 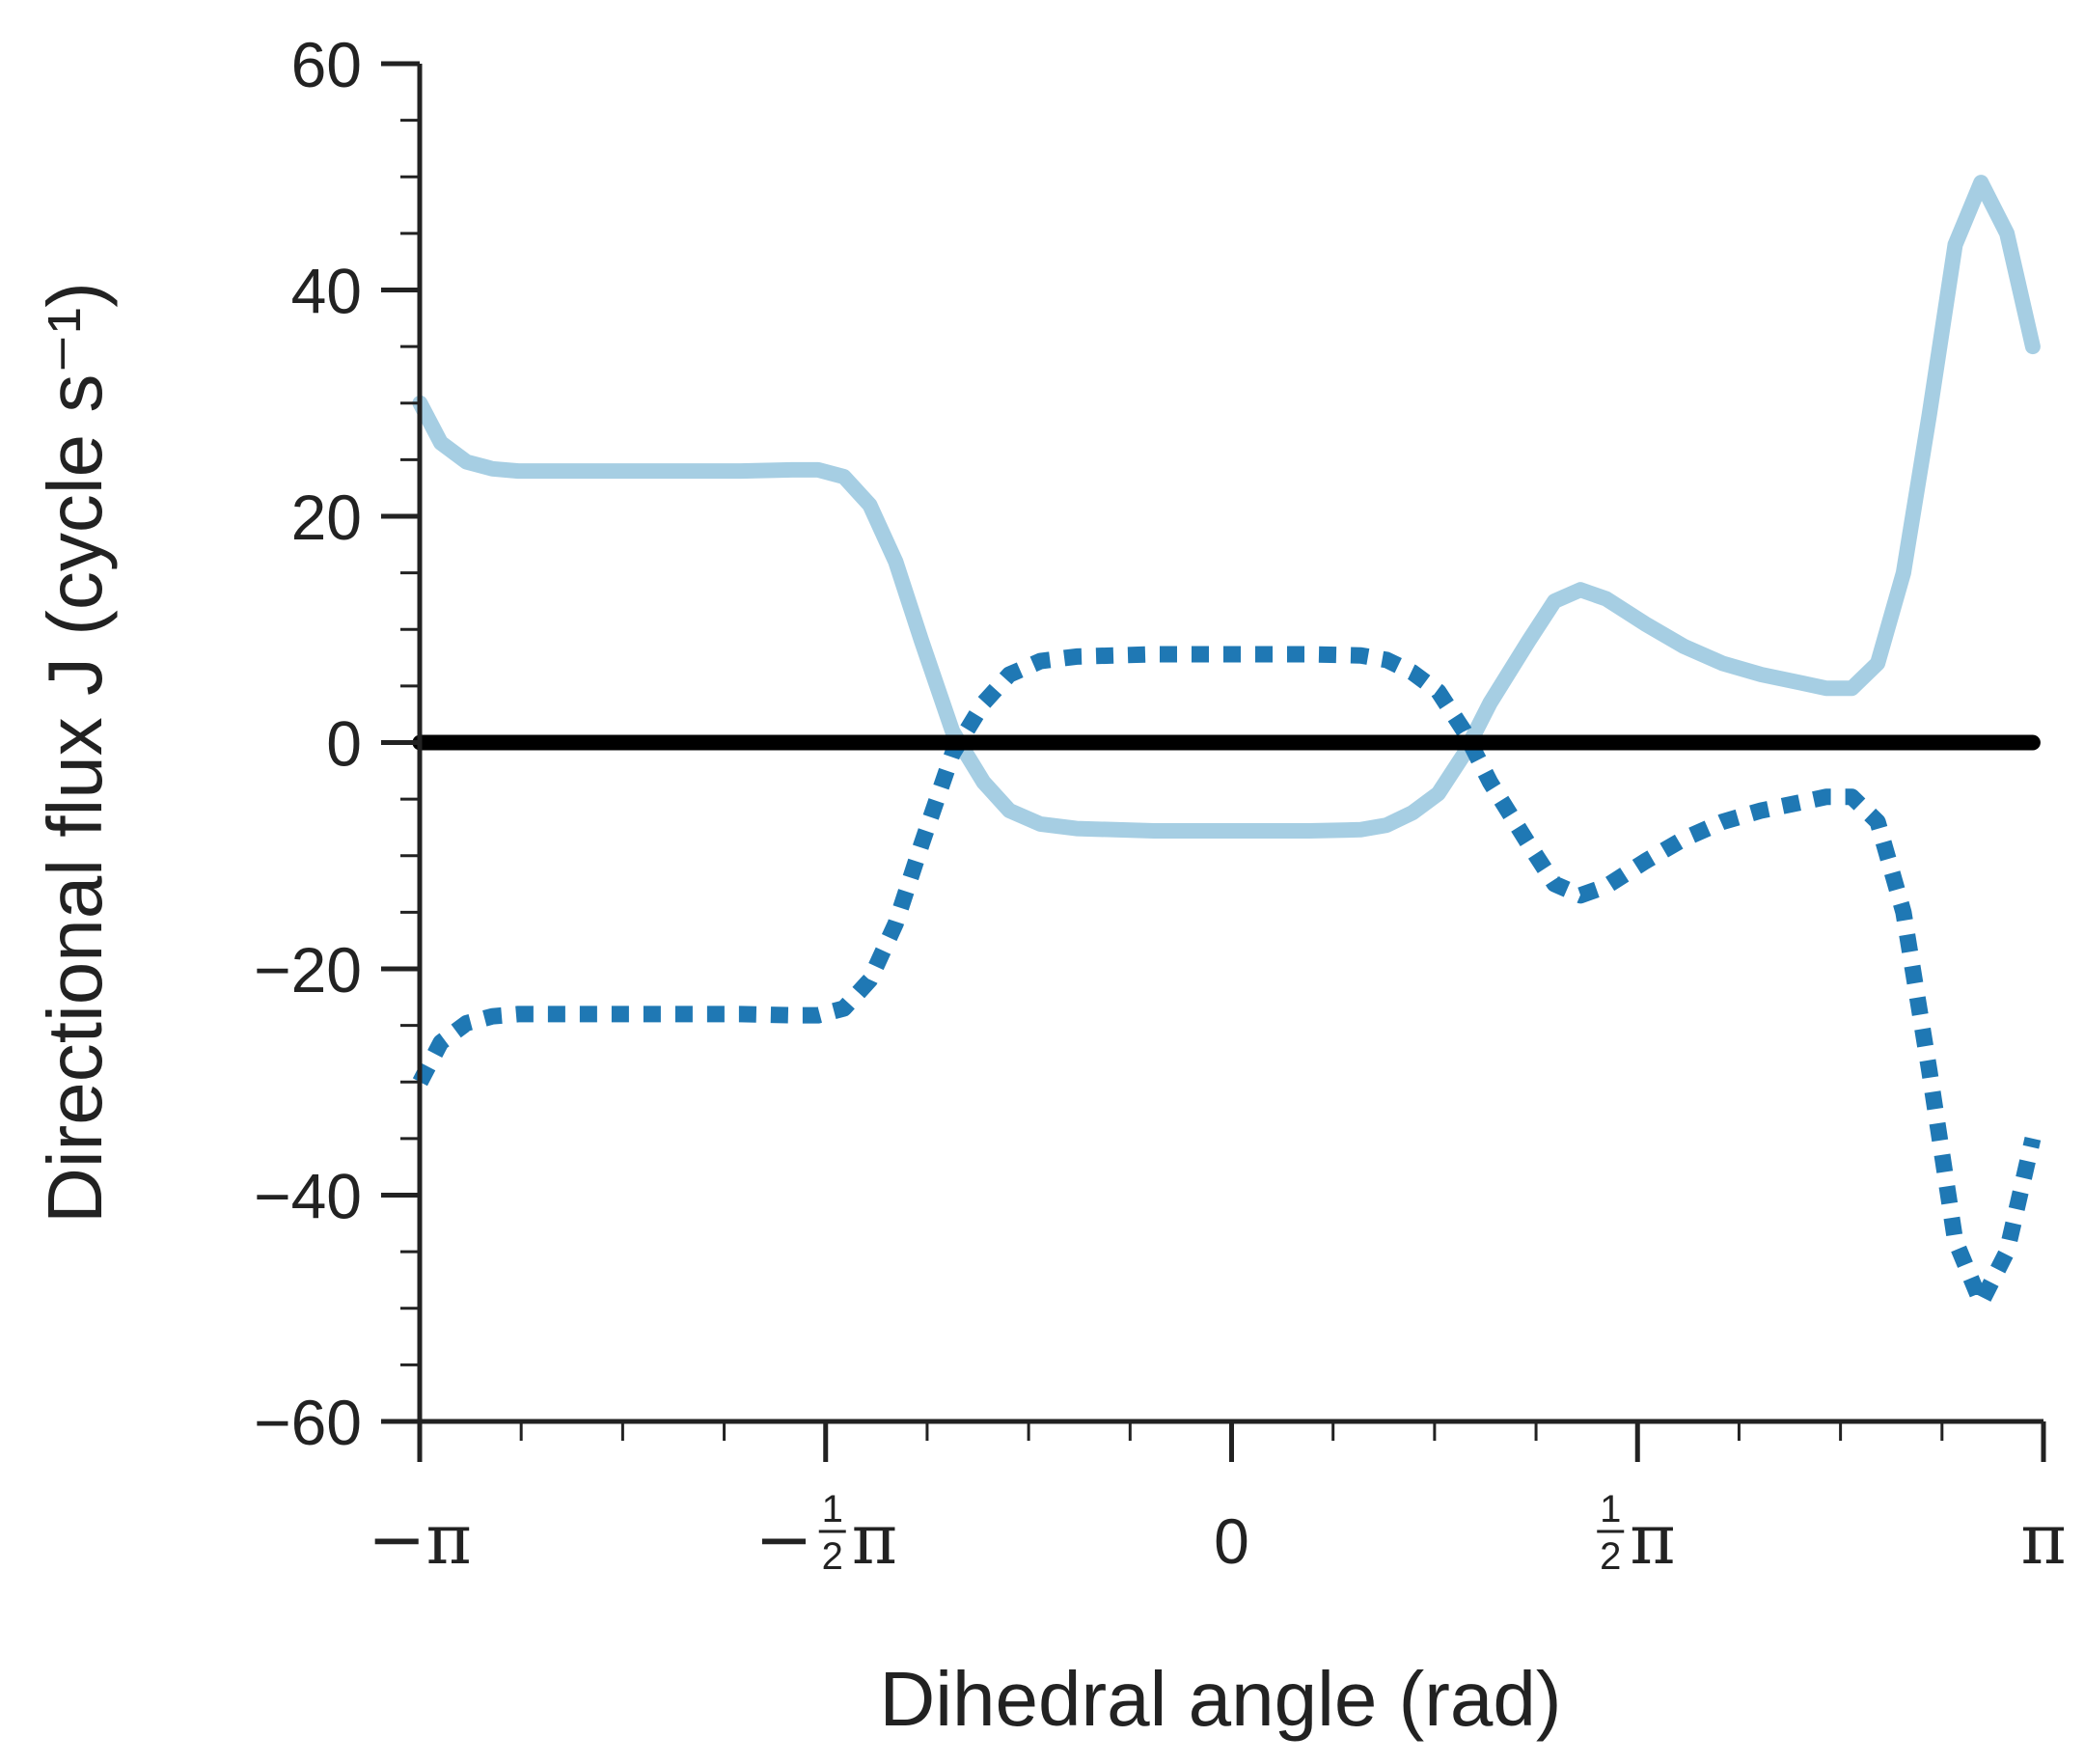 I want to click on x-axis-title: Dihedral angle (rad), so click(x=1220, y=1699).